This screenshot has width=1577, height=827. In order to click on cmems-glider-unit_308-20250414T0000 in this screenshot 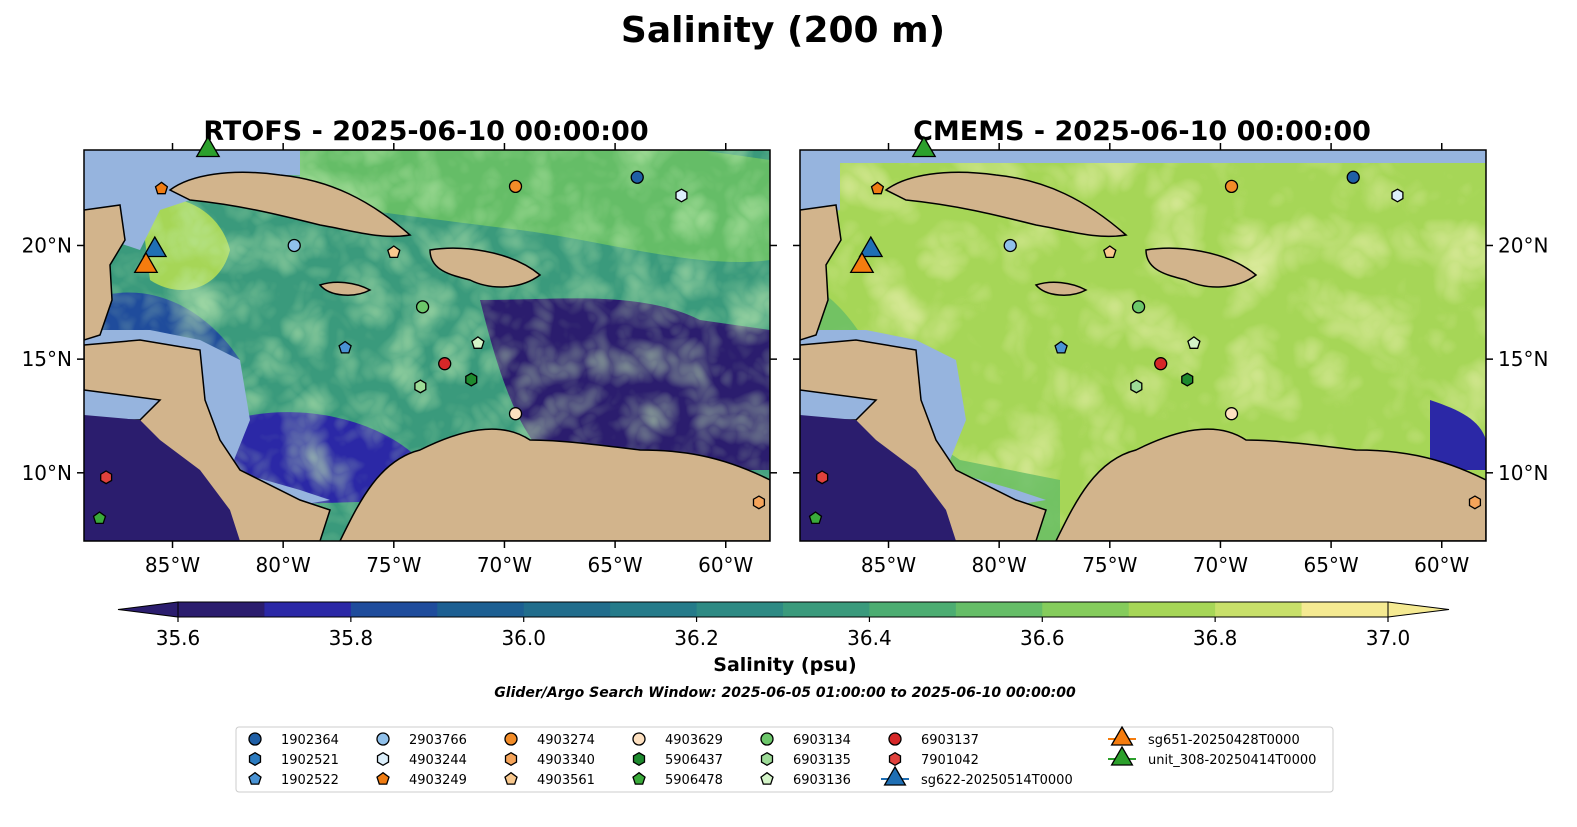, I will do `click(924, 146)`.